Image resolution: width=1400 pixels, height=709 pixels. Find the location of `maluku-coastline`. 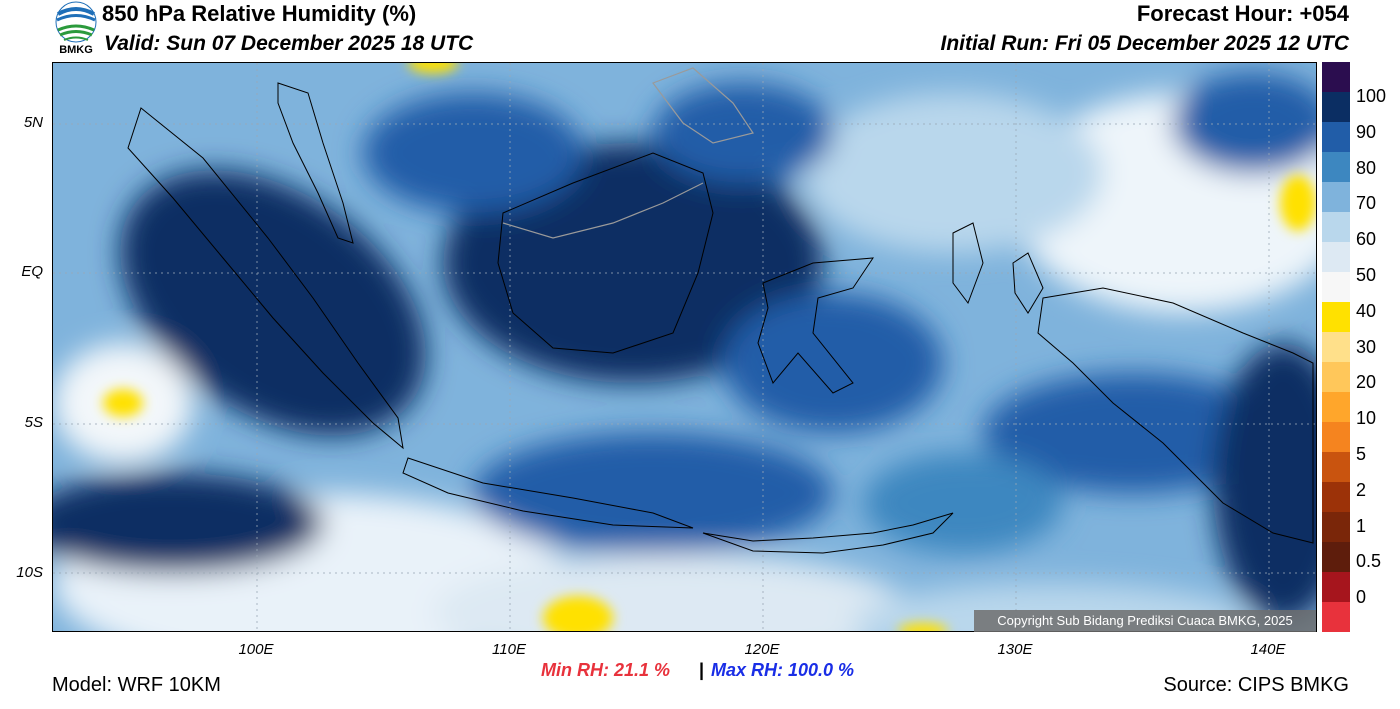

maluku-coastline is located at coordinates (968, 263).